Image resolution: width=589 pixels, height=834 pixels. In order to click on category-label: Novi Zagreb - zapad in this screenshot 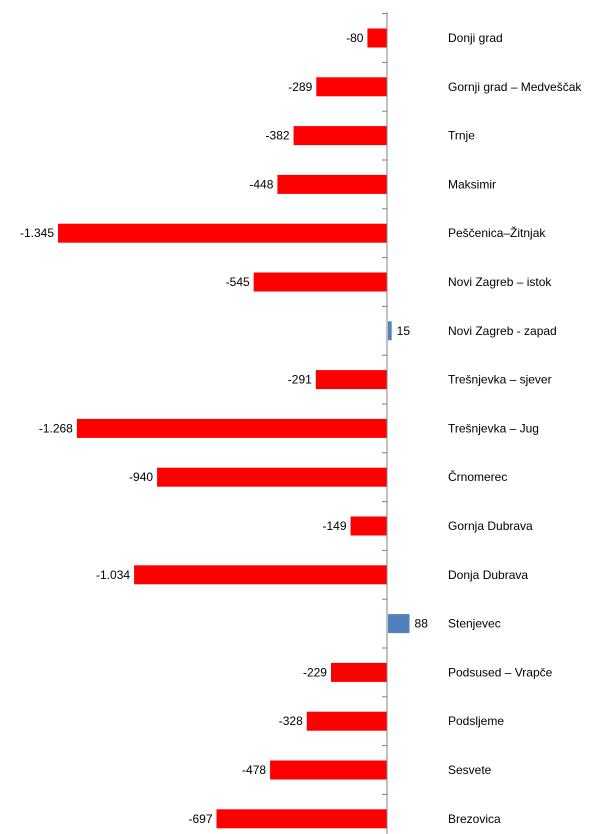, I will do `click(502, 331)`.